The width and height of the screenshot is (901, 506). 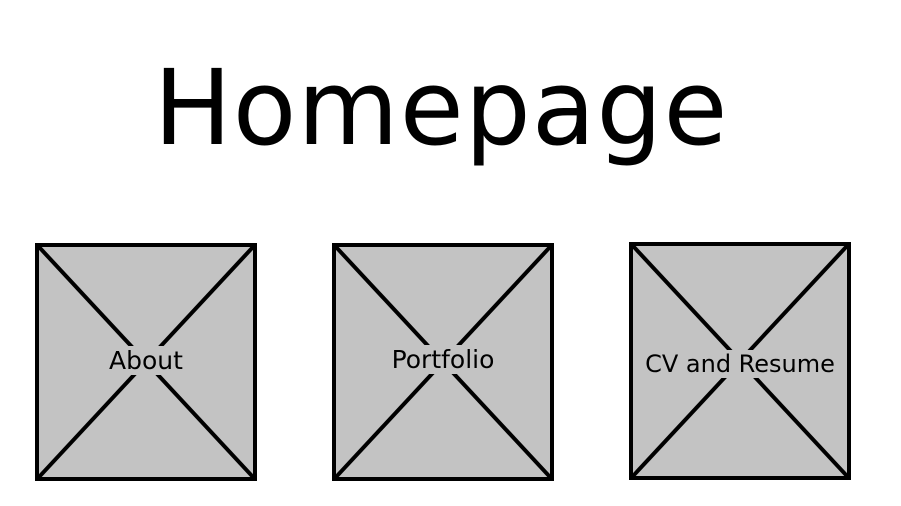 I want to click on cv-and-resume-label: CV and Resume, so click(x=740, y=364).